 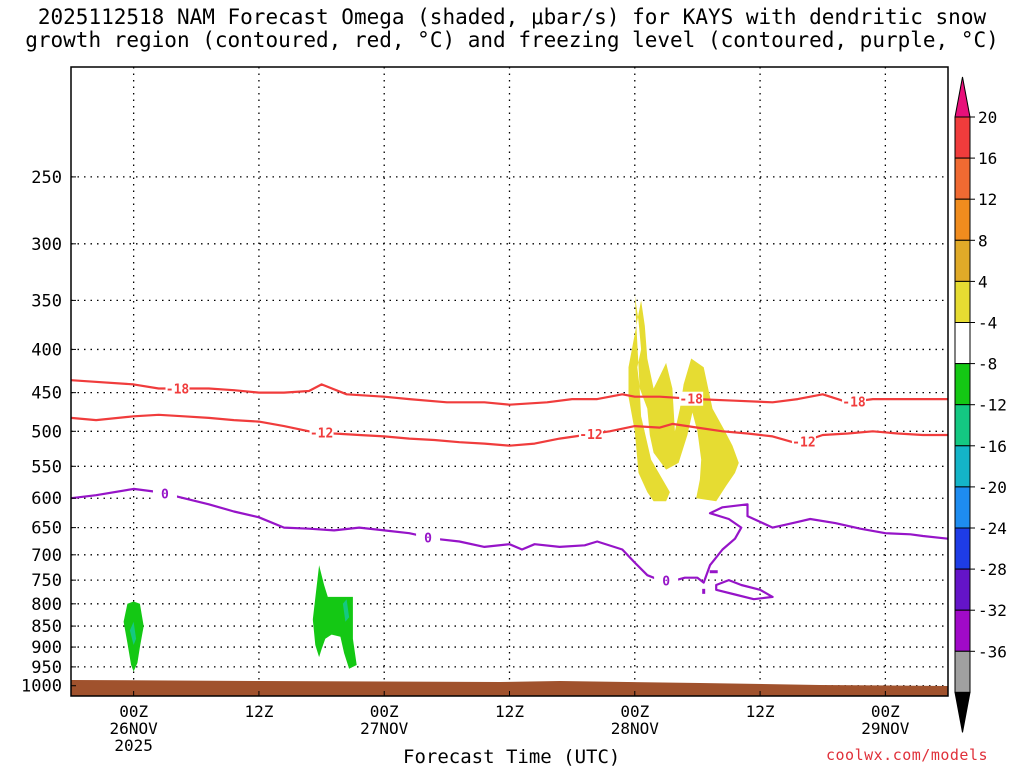 I want to click on y-tick-label: 800, so click(x=46, y=605).